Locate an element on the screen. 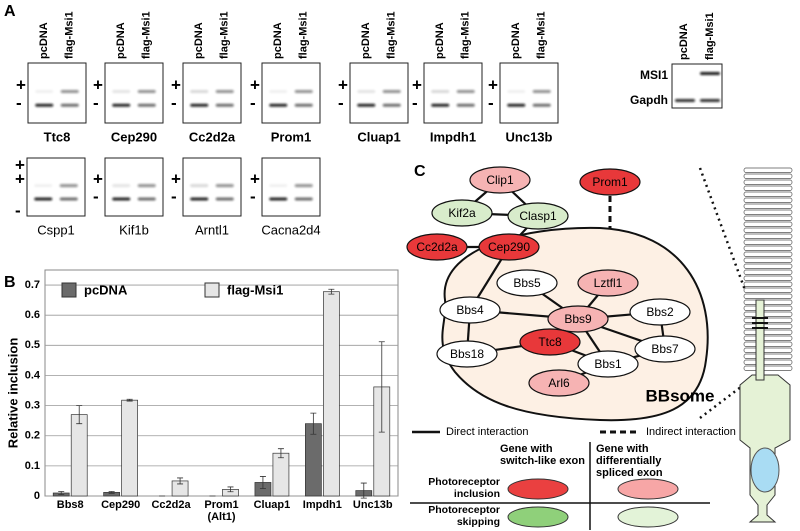 The height and width of the screenshot is (531, 800). x-tick-label-box: Impdh1 is located at coordinates (322, 505).